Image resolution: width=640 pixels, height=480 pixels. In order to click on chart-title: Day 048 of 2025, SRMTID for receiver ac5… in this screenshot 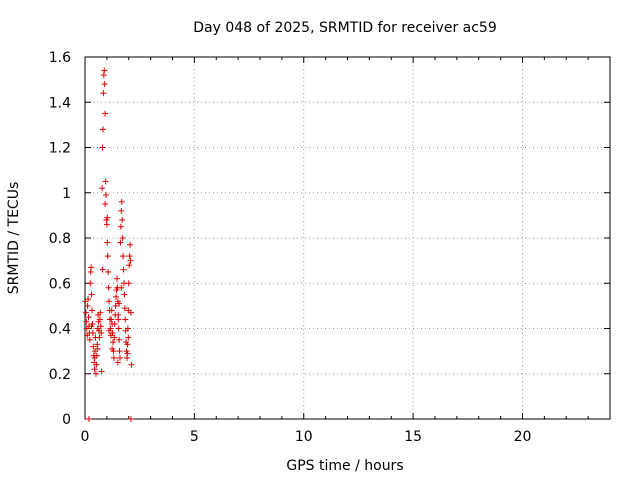, I will do `click(345, 28)`.